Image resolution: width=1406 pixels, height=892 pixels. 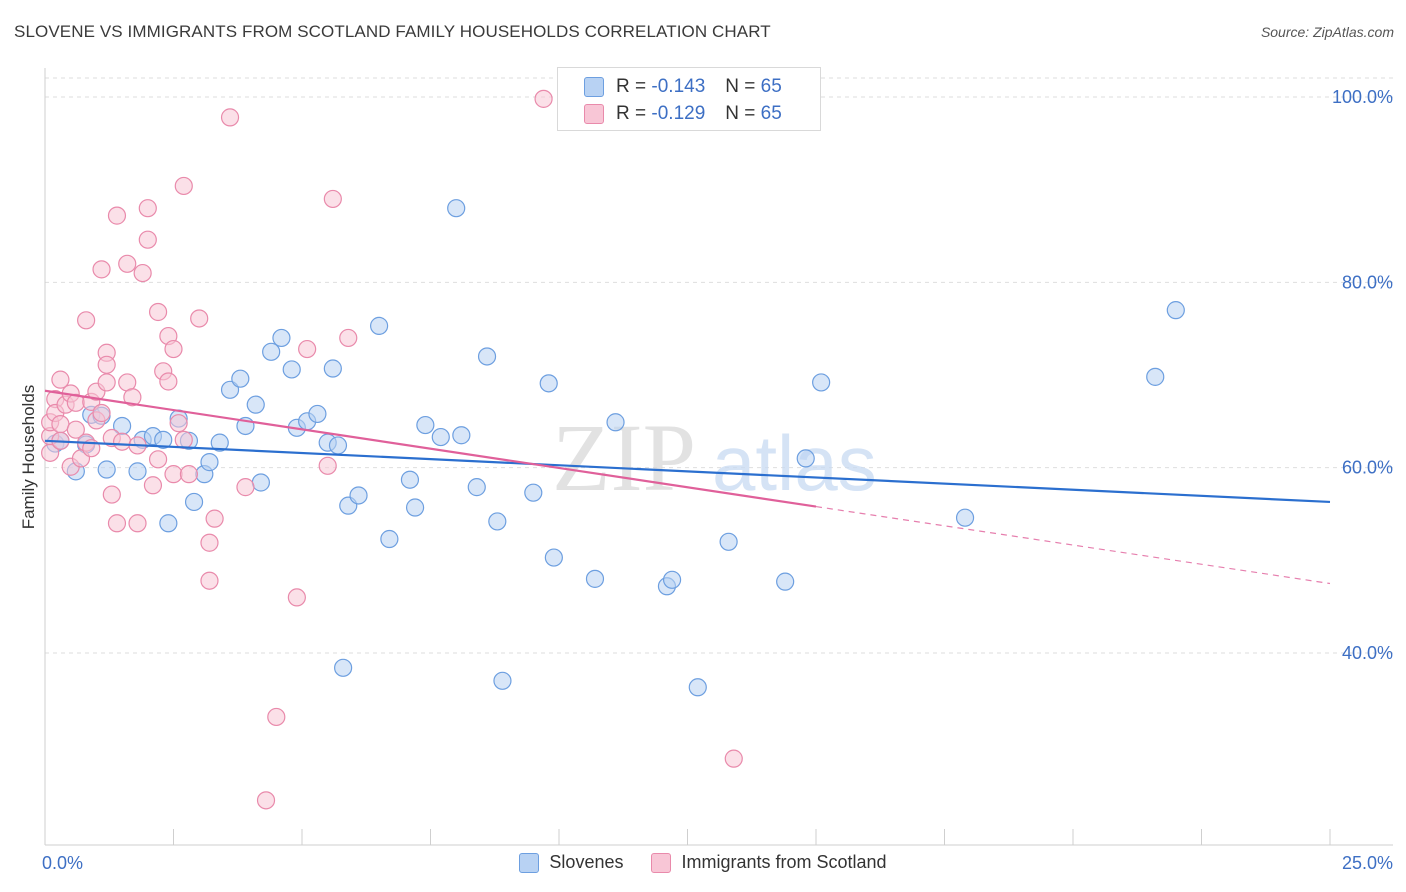 I want to click on stats-legend-row-scotland: R = -0.129 N = 65, so click(x=683, y=114).